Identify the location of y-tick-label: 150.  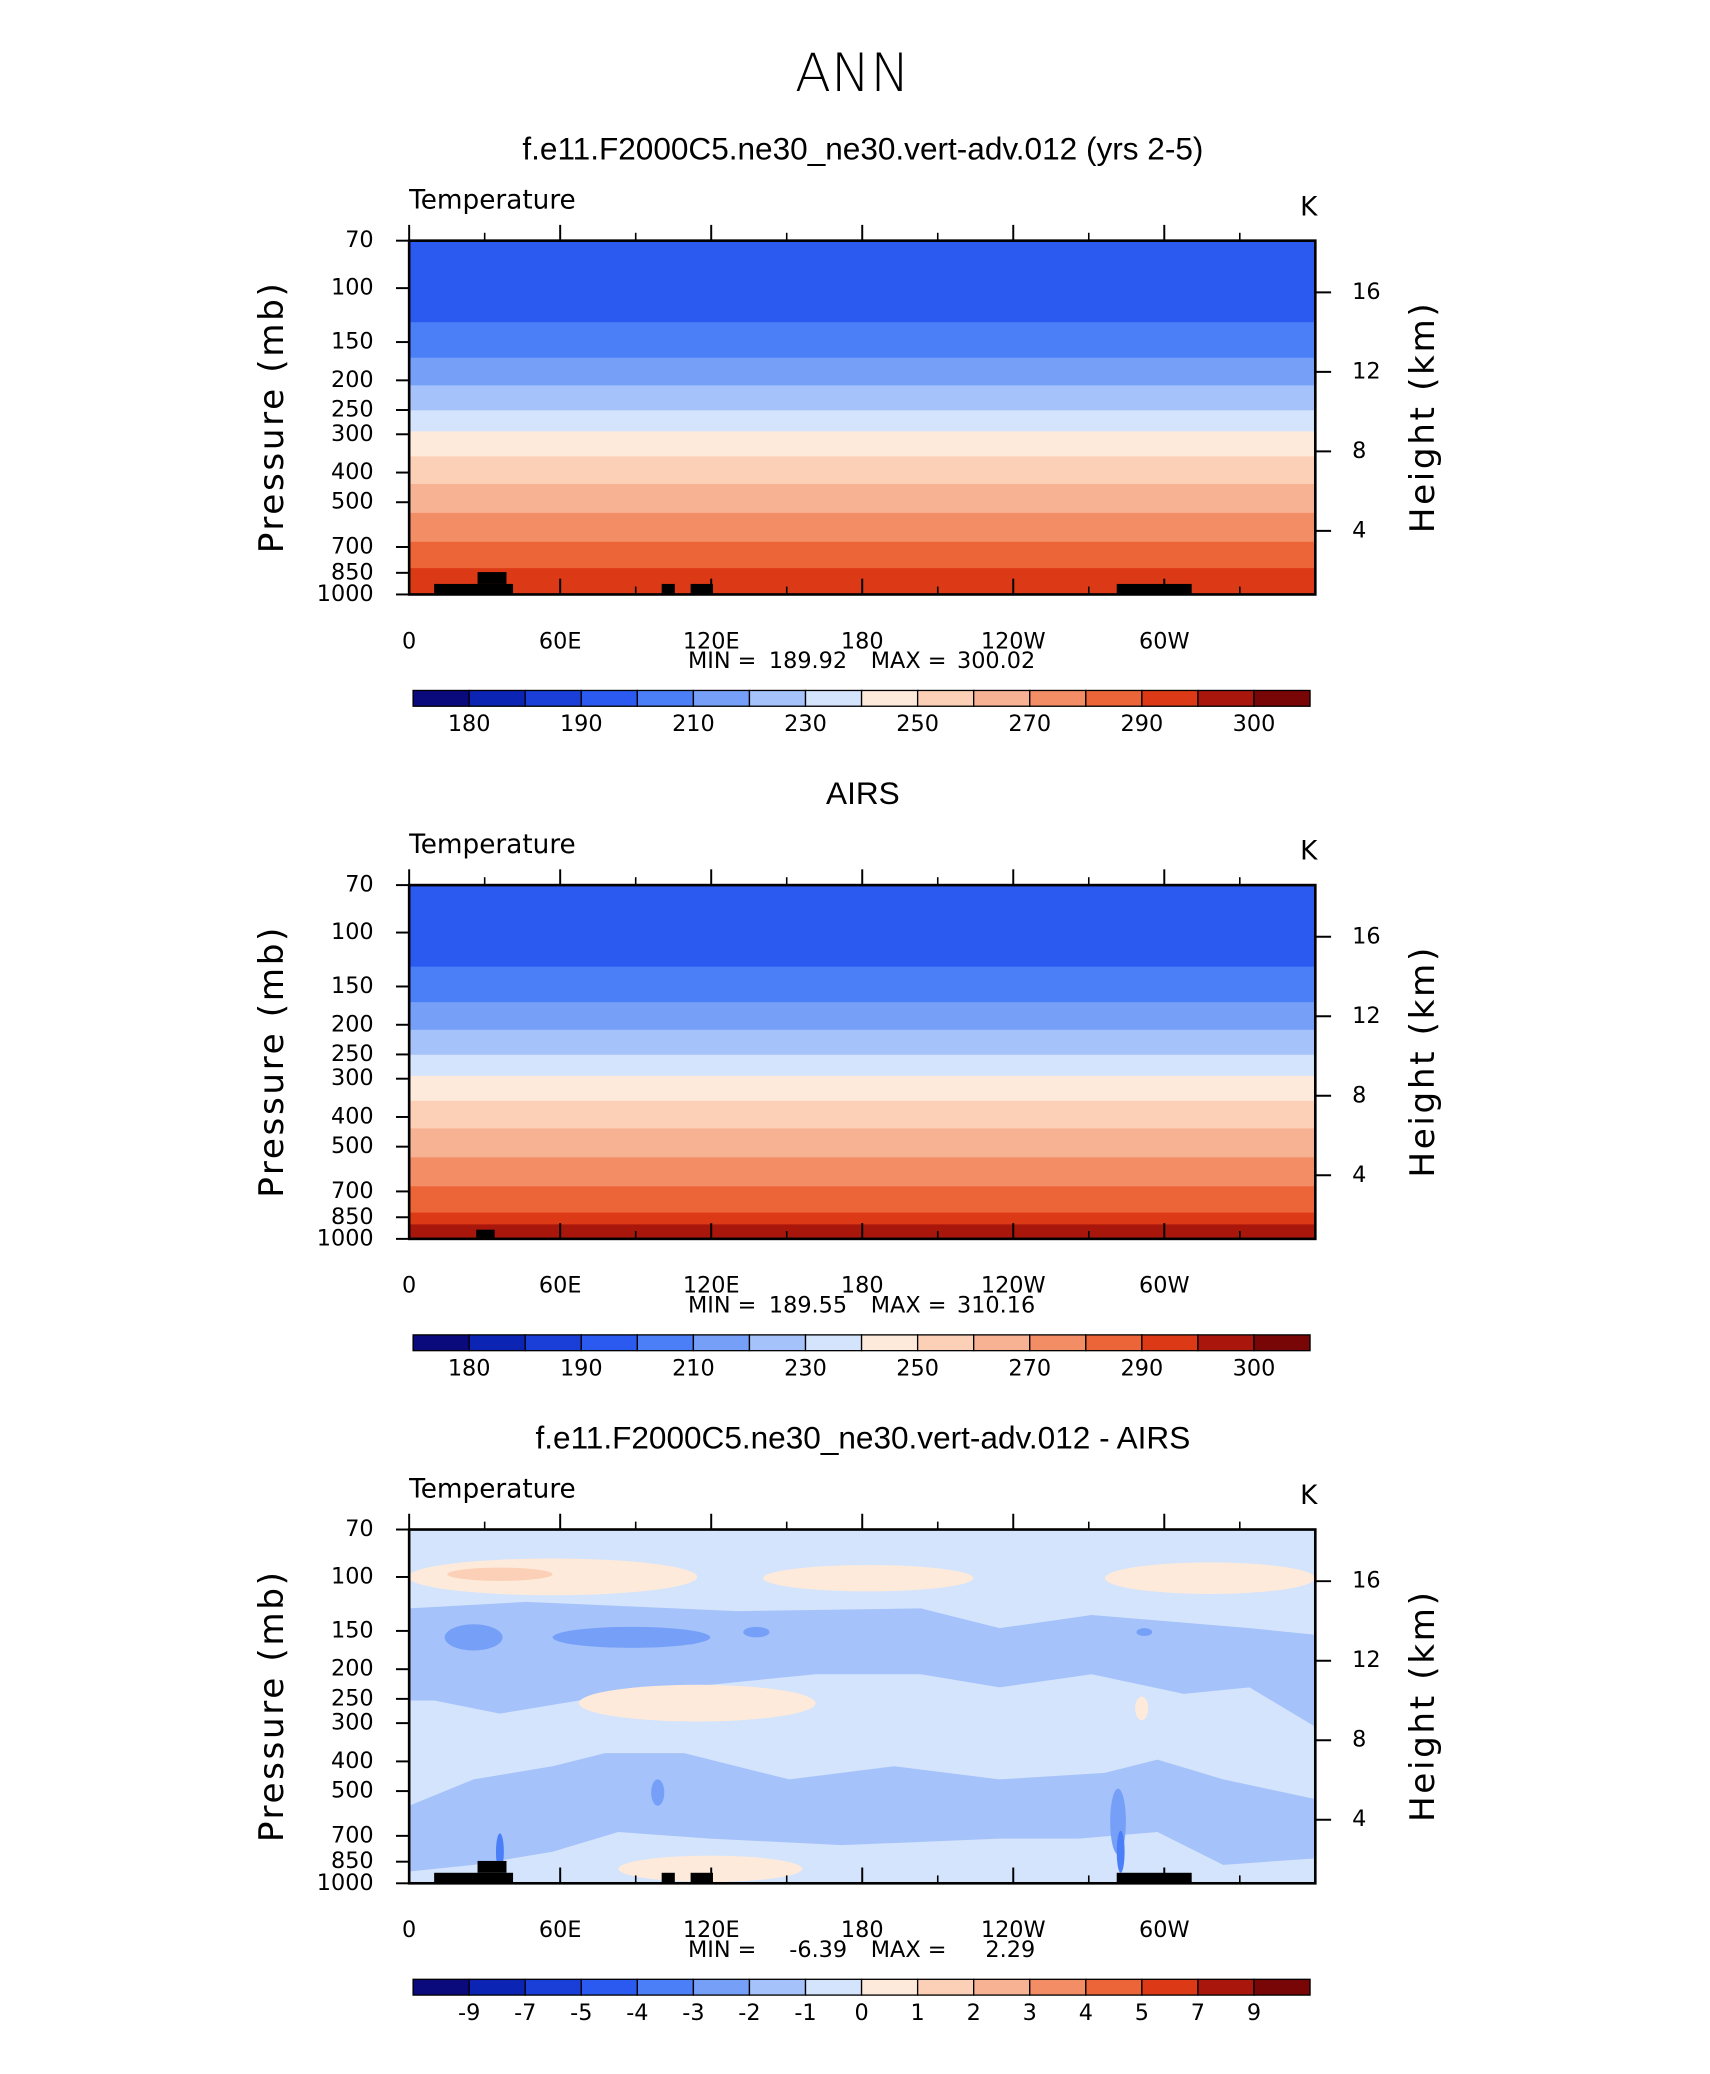
(352, 1630).